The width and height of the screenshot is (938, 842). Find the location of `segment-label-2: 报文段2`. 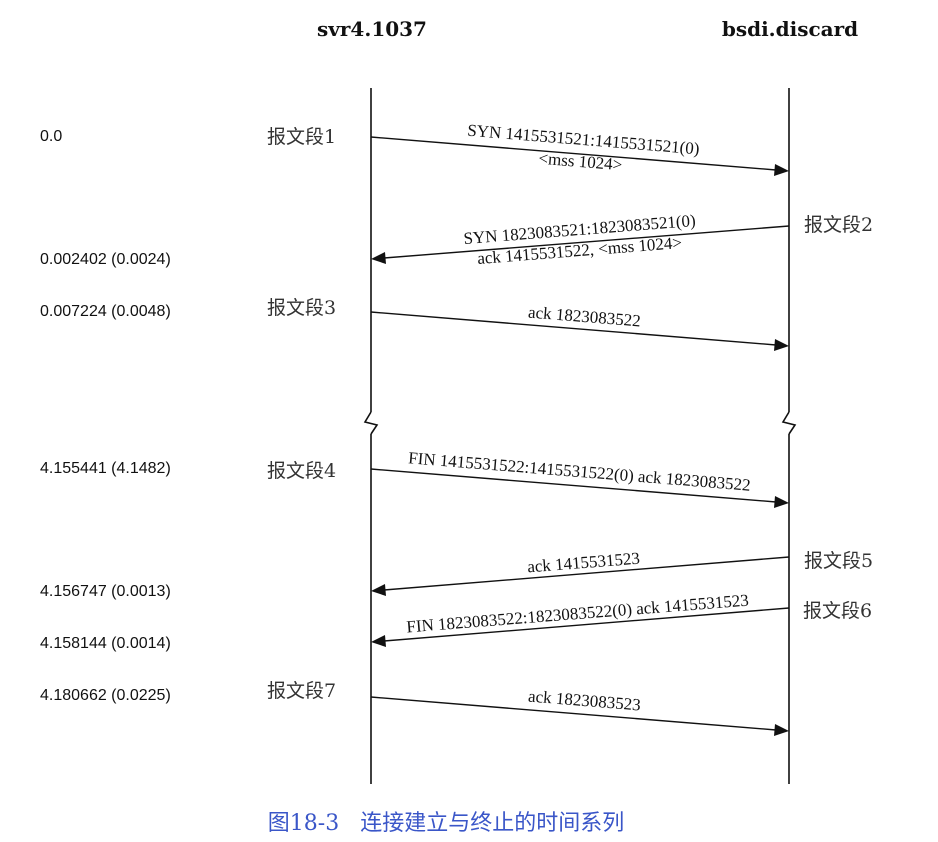

segment-label-2: 报文段2 is located at coordinates (838, 225).